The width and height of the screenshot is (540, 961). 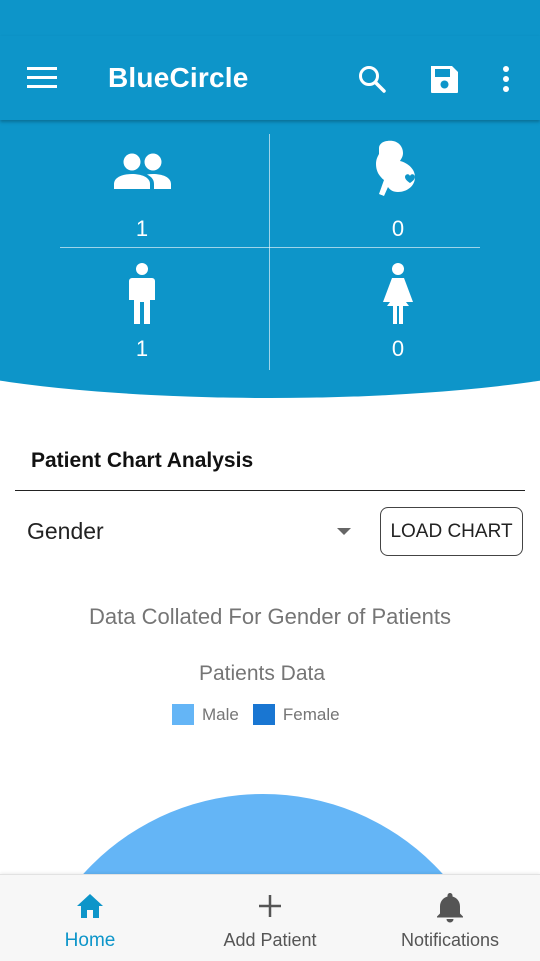 What do you see at coordinates (90, 906) in the screenshot?
I see `home-icon` at bounding box center [90, 906].